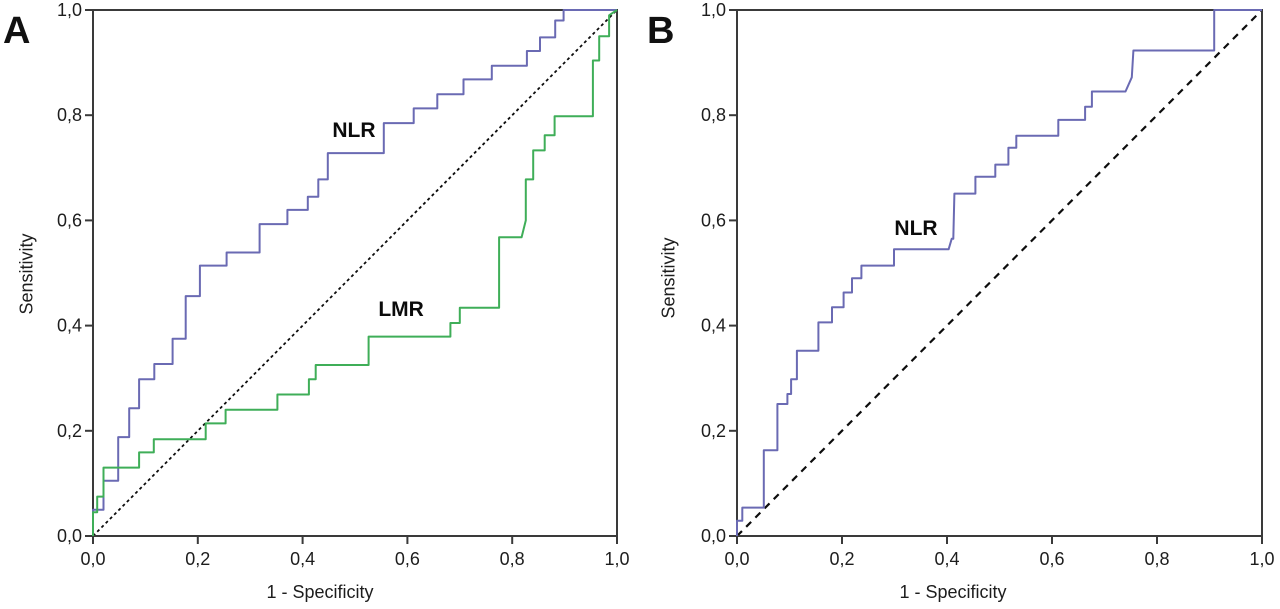 This screenshot has width=1280, height=609. I want to click on x-axis-title-panel-b: 1 - Specificity, so click(953, 592).